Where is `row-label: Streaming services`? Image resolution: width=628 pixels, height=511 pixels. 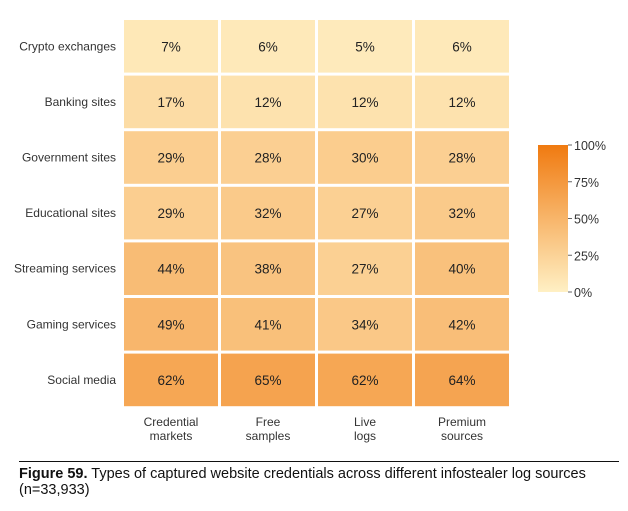
row-label: Streaming services is located at coordinates (65, 269).